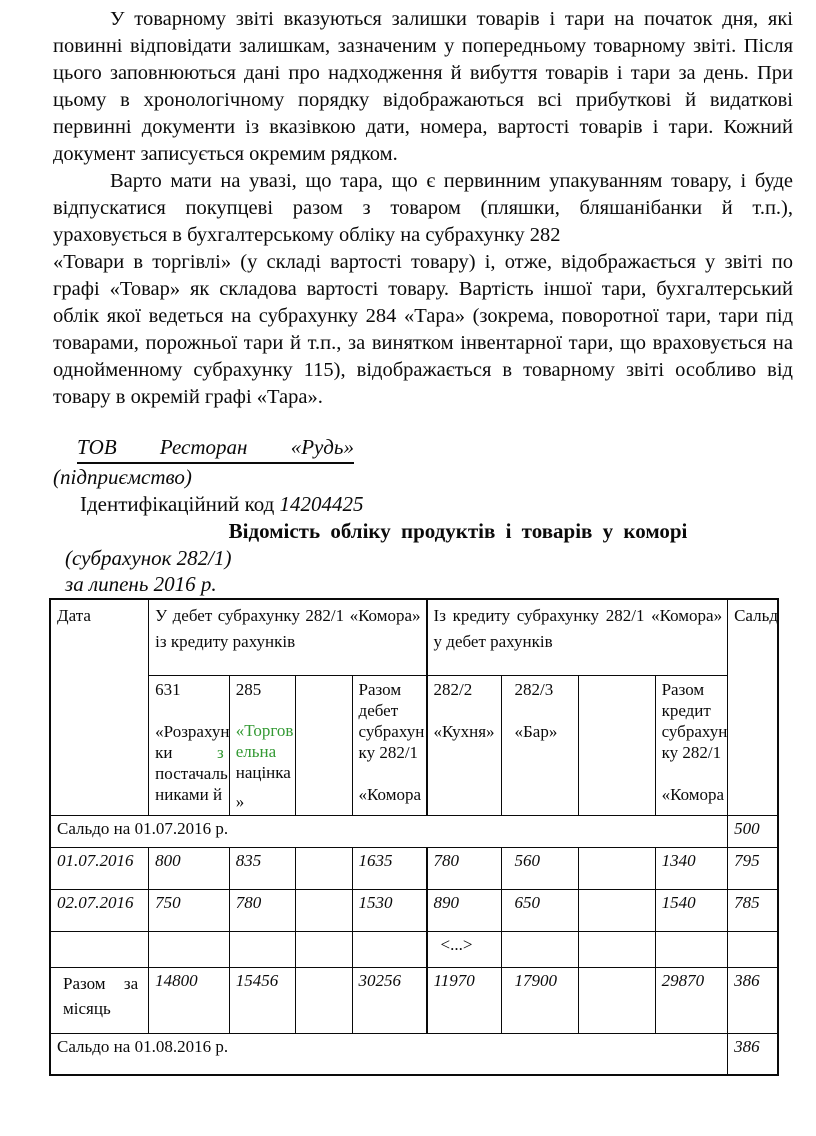 The image size is (816, 1136). I want to click on cell-date: 01.07.2016, so click(99, 868).